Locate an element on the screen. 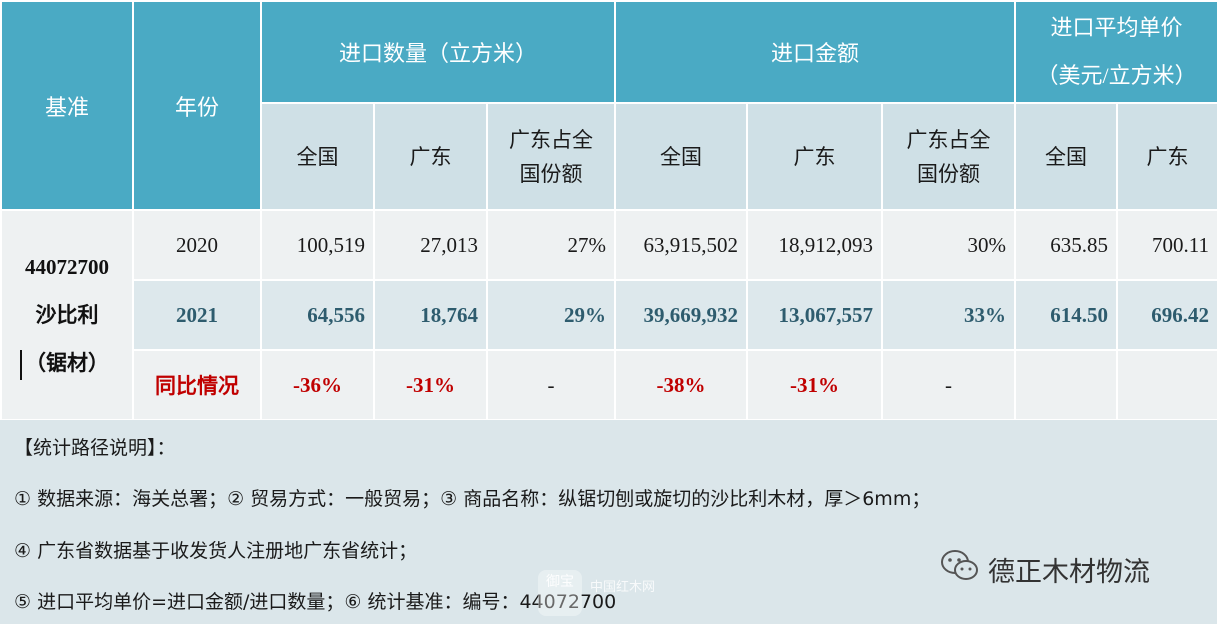  notes-line-2: ④ 广东省数据基于收发货人注册地广东省统计； is located at coordinates (216, 551).